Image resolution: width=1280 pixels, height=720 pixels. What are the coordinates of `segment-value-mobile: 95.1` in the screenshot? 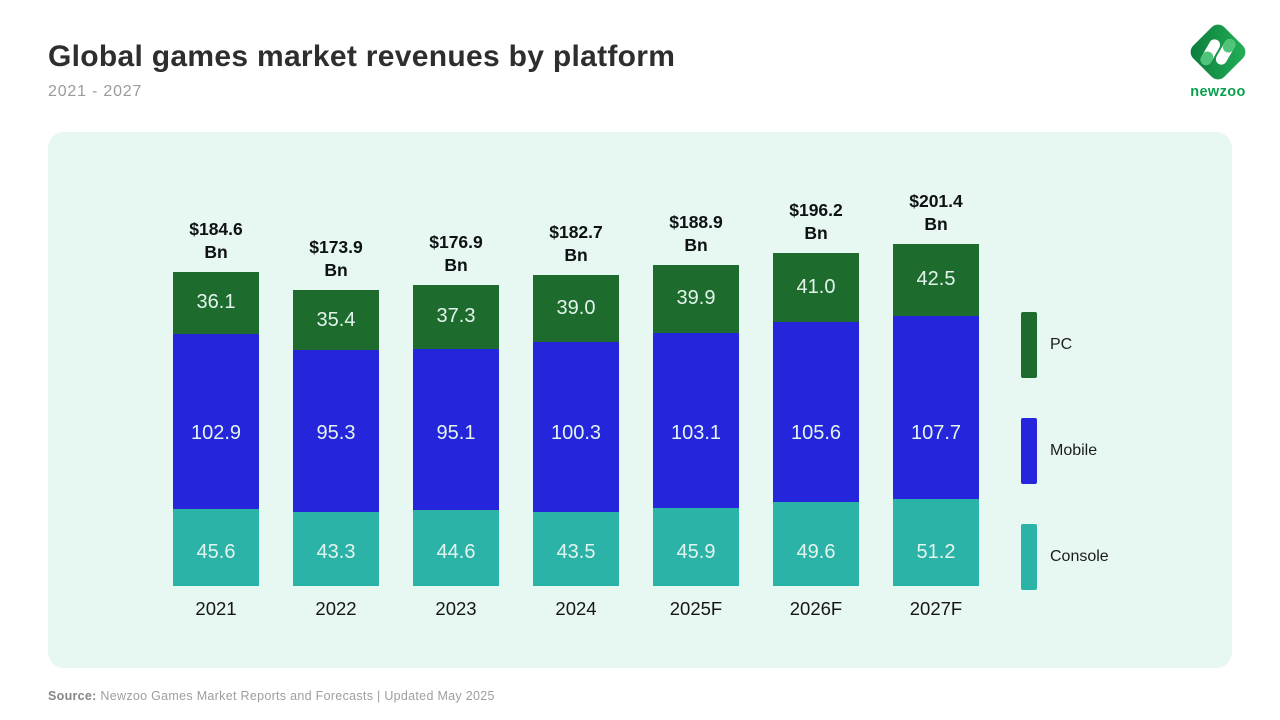 It's located at (456, 433).